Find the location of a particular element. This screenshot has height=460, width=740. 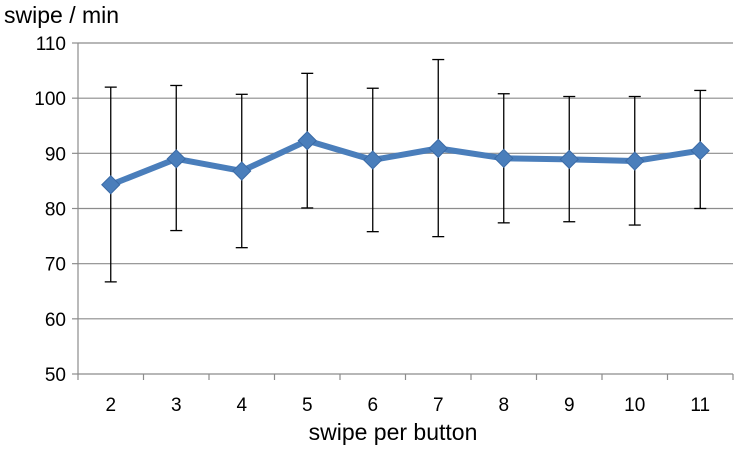

y-axis-title: swipe / min is located at coordinates (61, 15).